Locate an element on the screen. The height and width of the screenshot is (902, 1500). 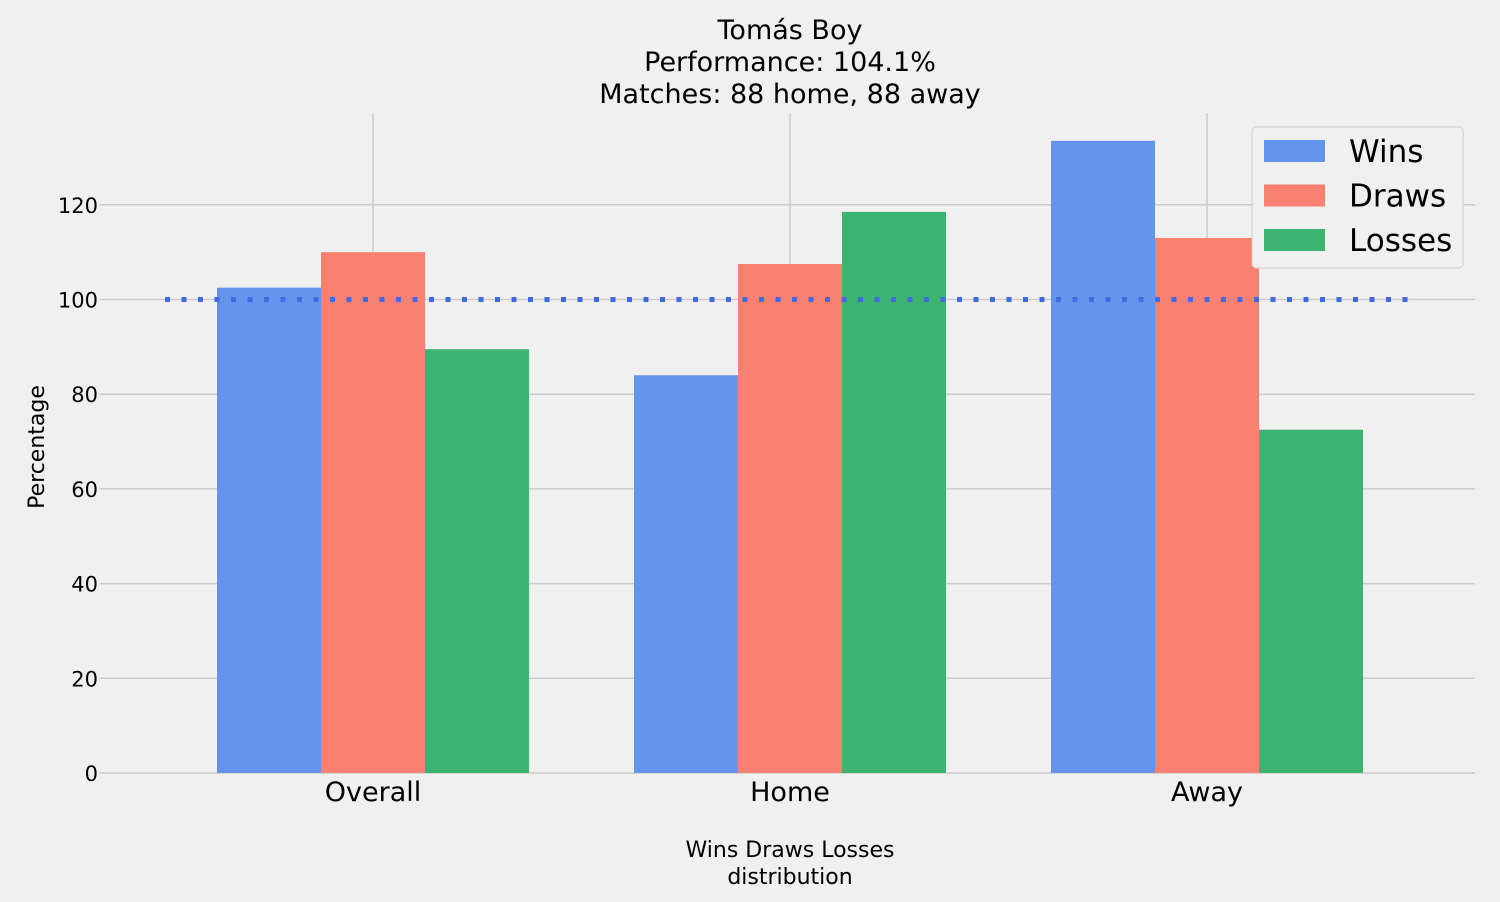
legend-swatch-wins is located at coordinates (1294, 151).